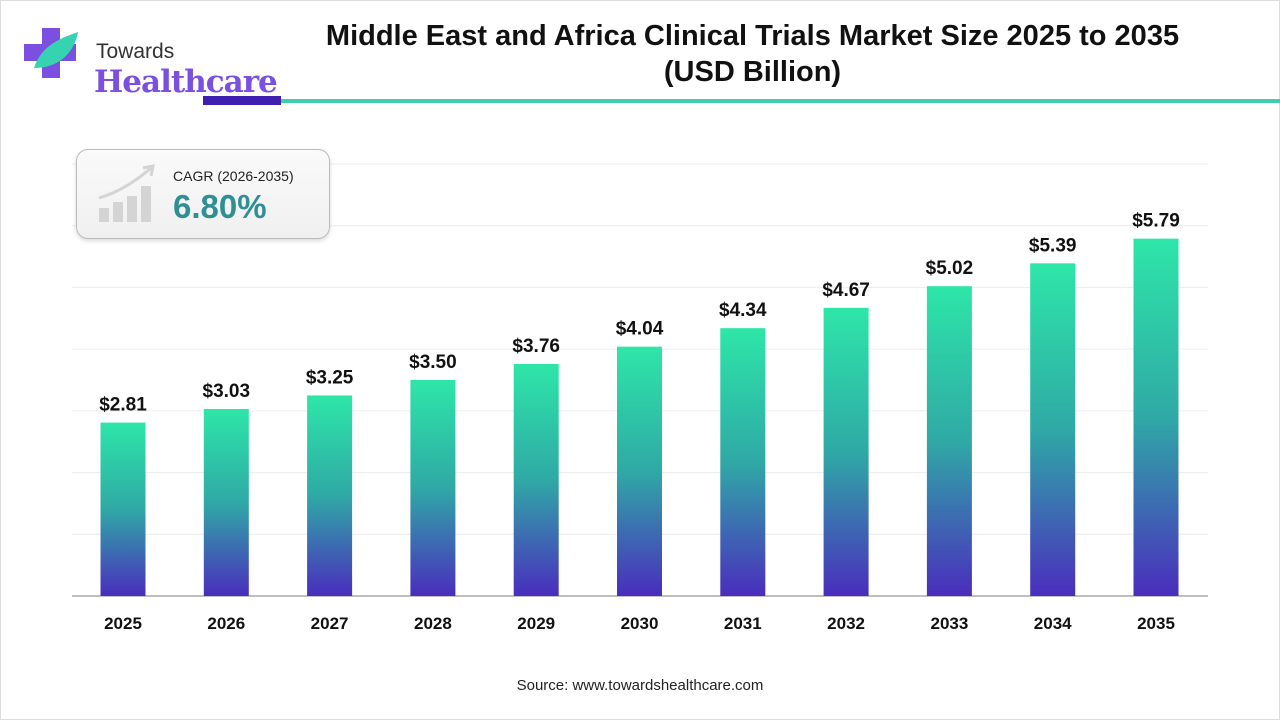 Image resolution: width=1280 pixels, height=720 pixels. Describe the element at coordinates (639, 471) in the screenshot. I see `bar-2030` at that location.